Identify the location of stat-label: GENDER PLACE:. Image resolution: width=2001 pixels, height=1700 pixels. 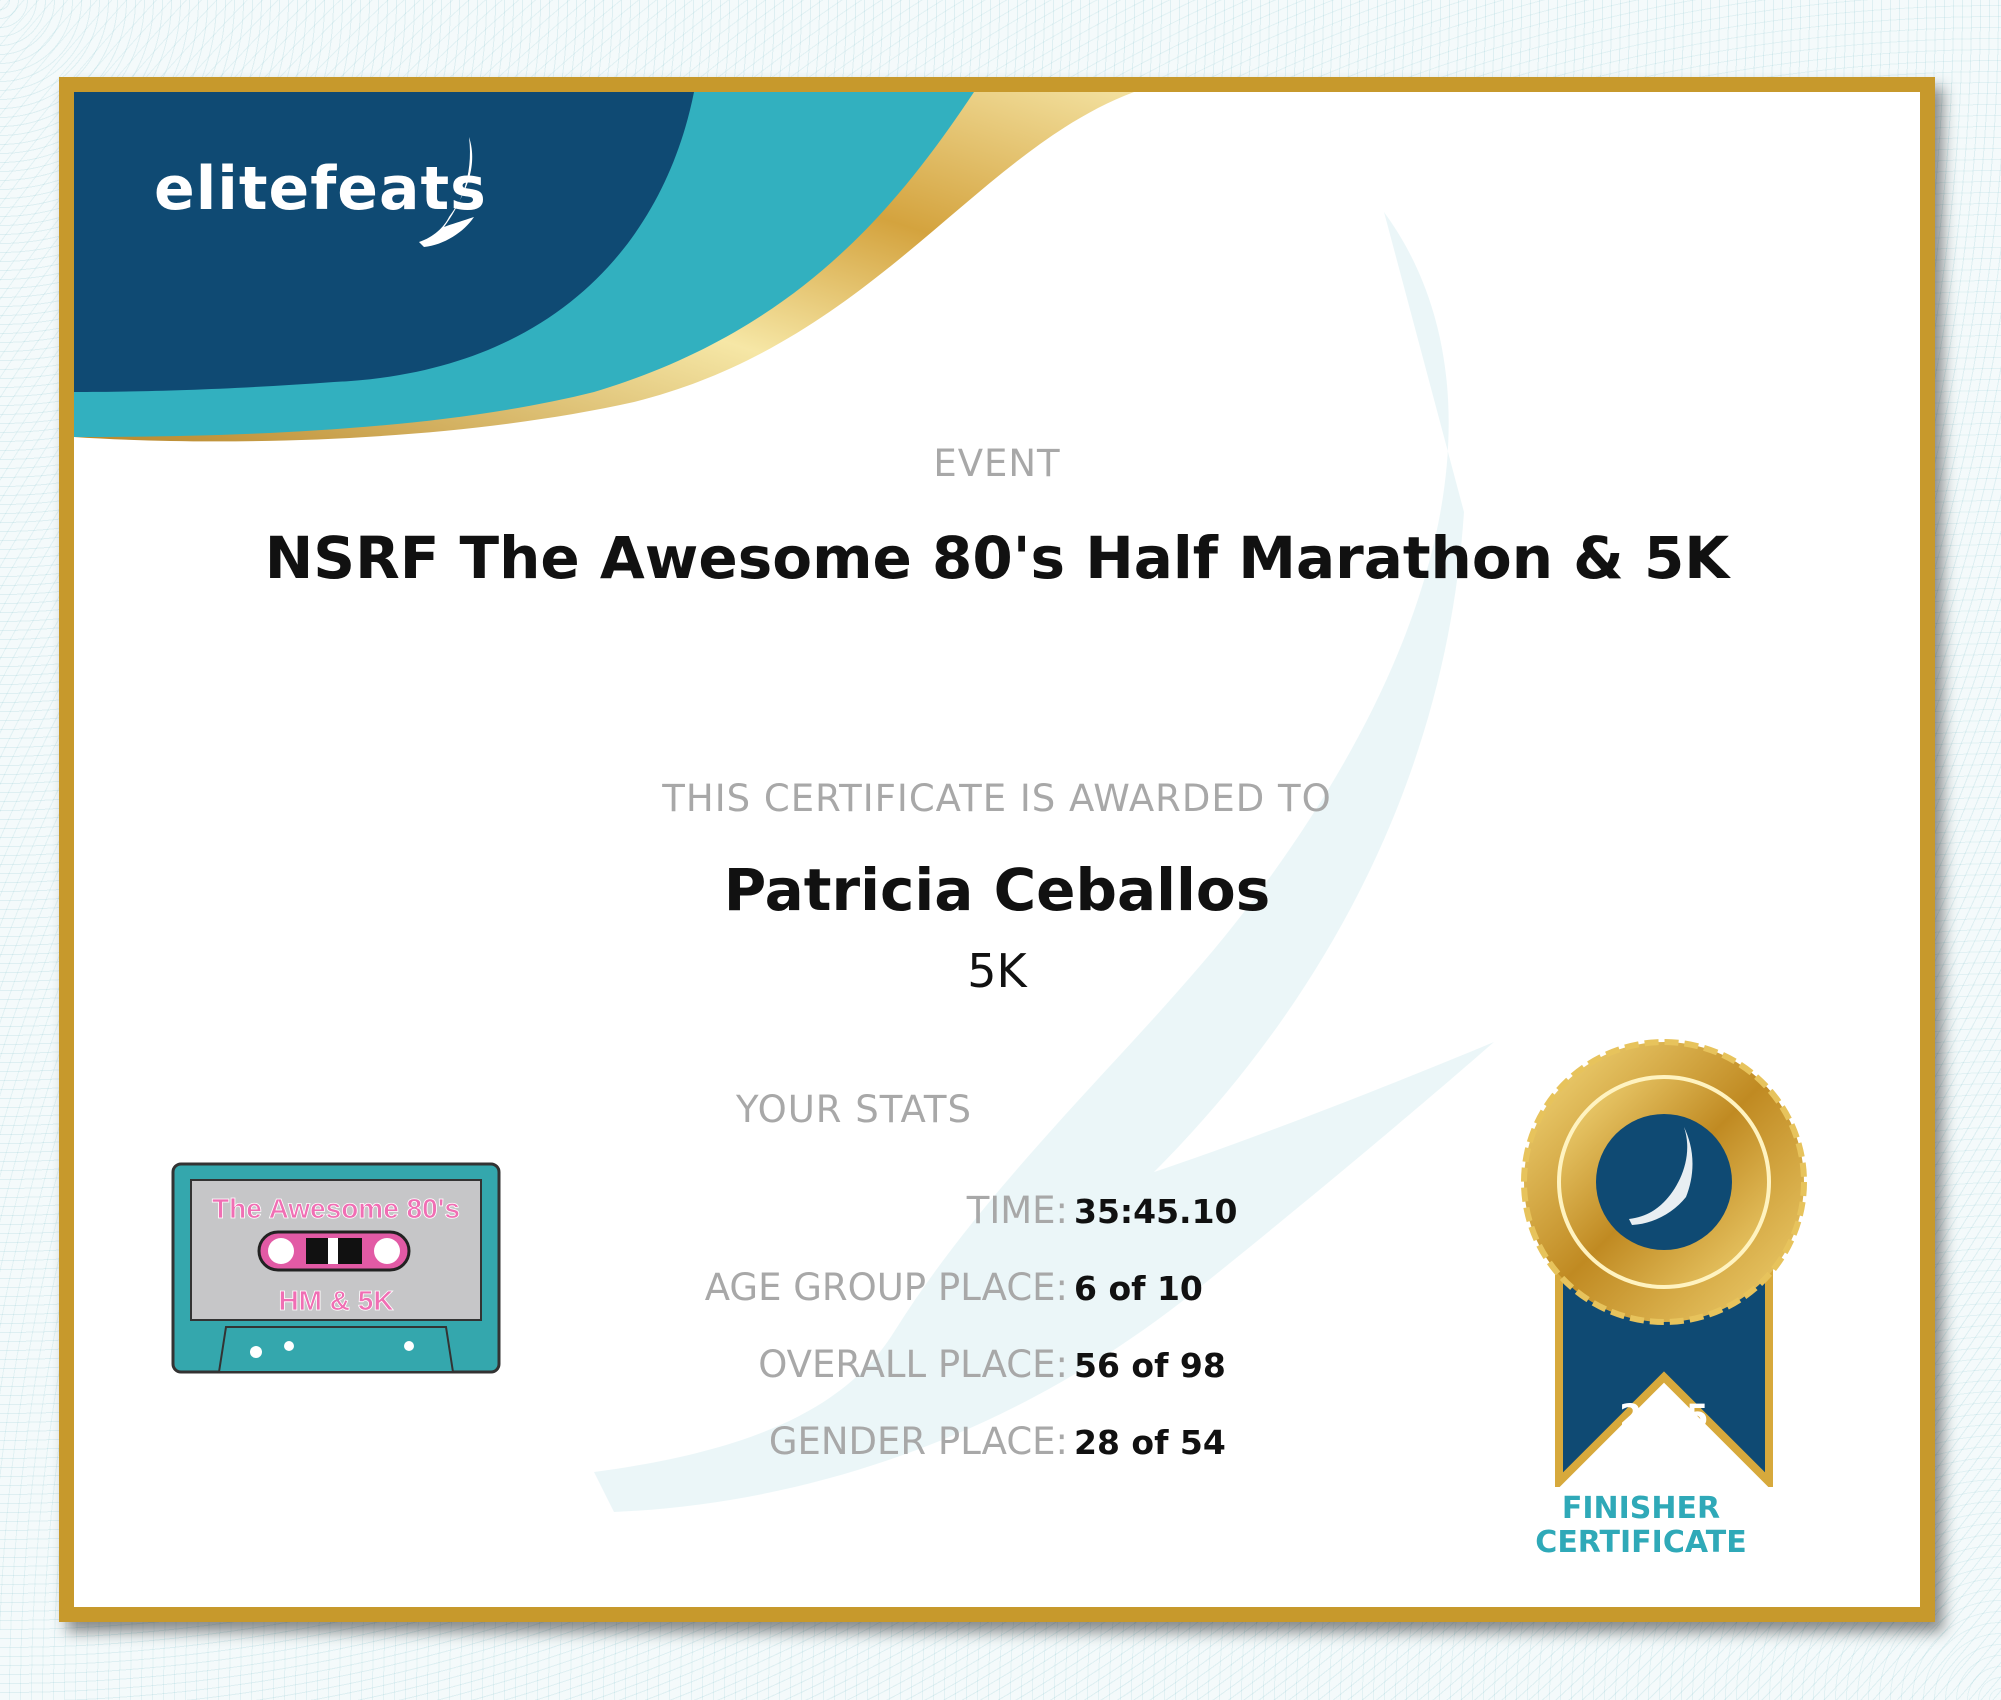
(918, 1441).